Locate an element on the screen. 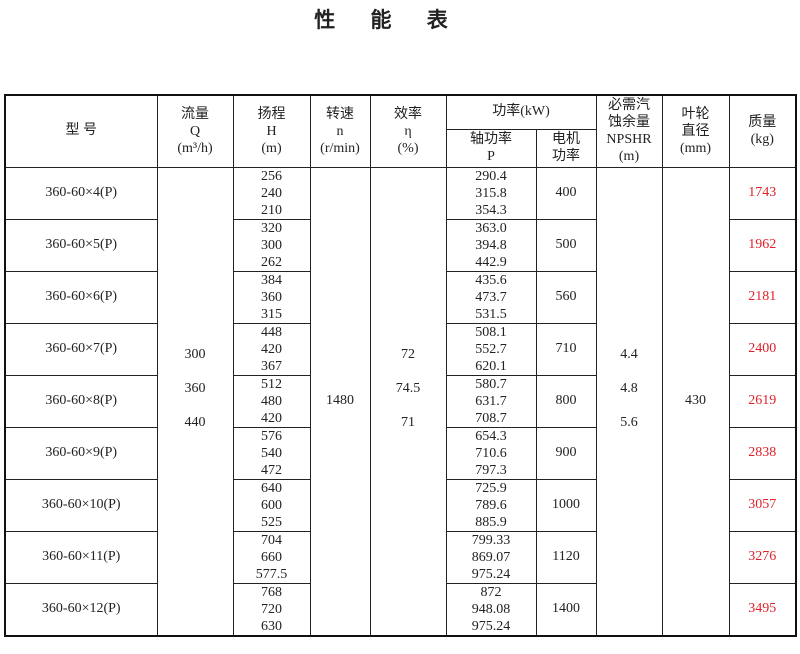 The image size is (800, 654). mass-cell: 2400 is located at coordinates (762, 349).